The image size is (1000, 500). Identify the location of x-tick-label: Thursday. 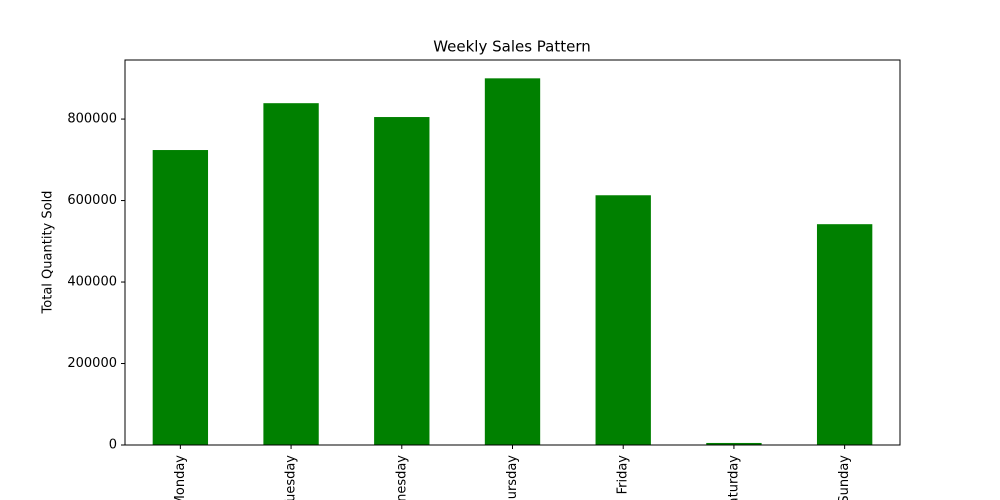
(512, 477).